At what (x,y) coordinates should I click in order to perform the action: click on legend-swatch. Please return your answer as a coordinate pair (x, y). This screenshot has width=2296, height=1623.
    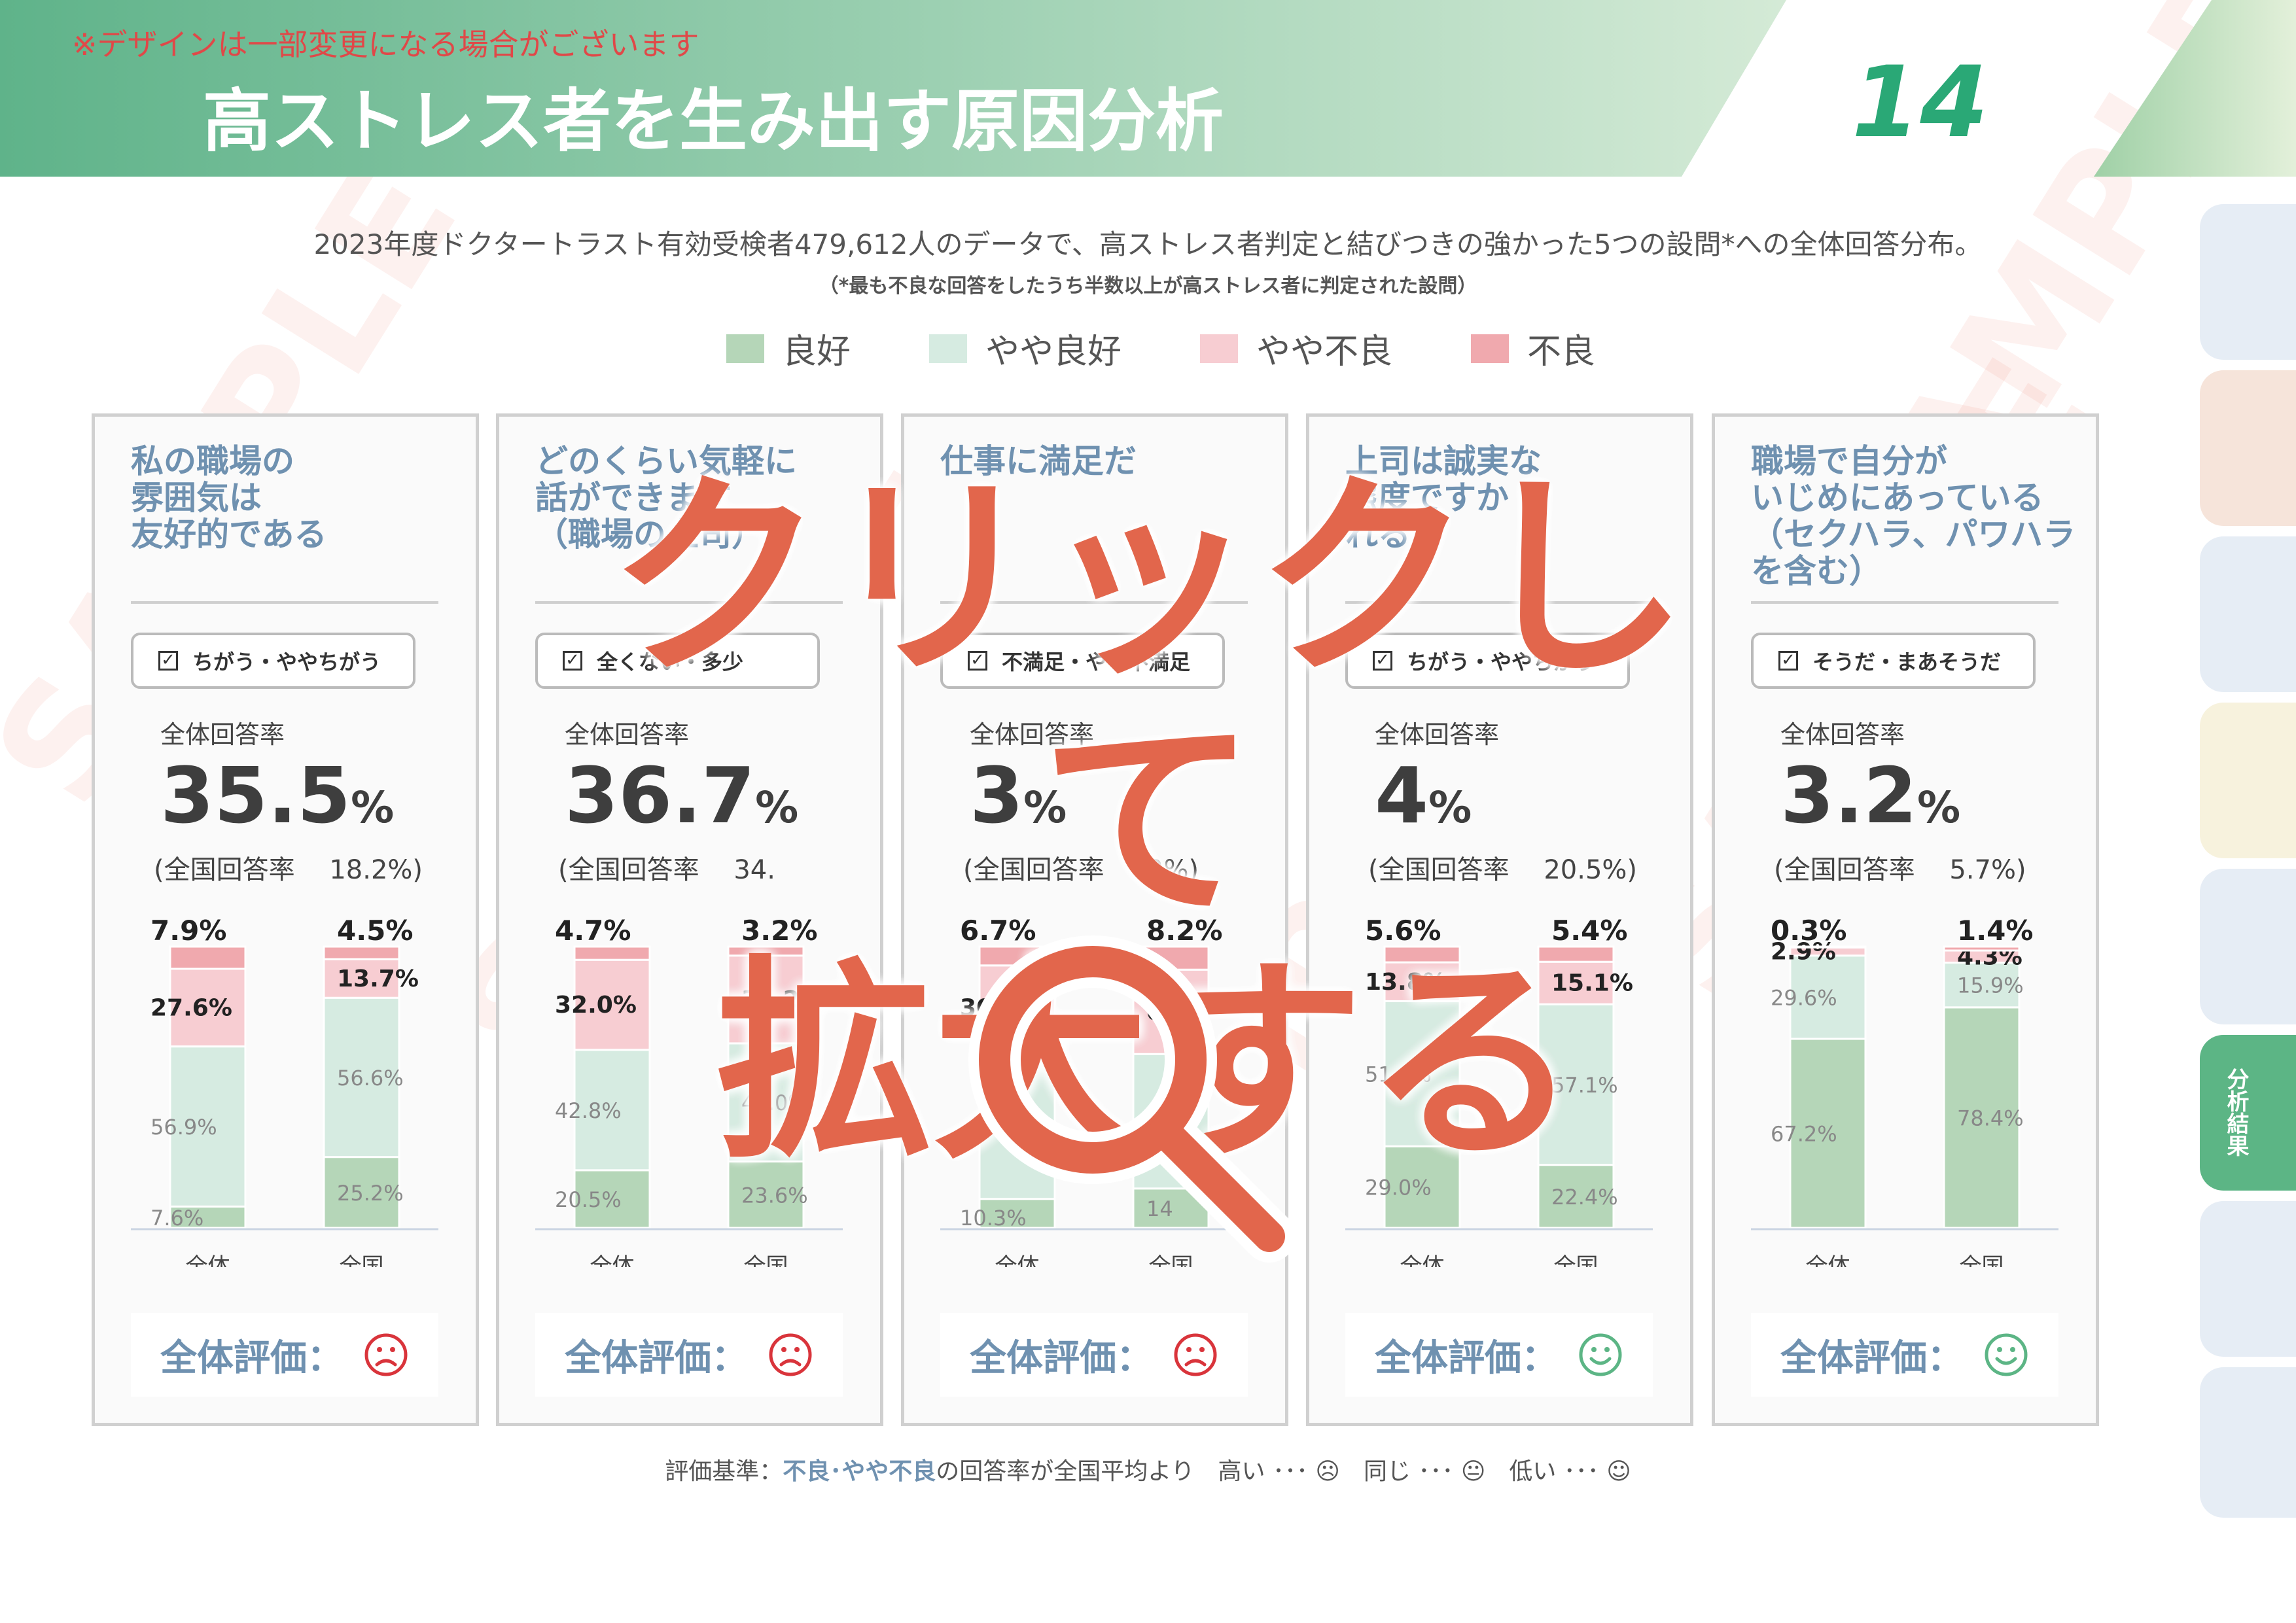
    Looking at the image, I should click on (948, 348).